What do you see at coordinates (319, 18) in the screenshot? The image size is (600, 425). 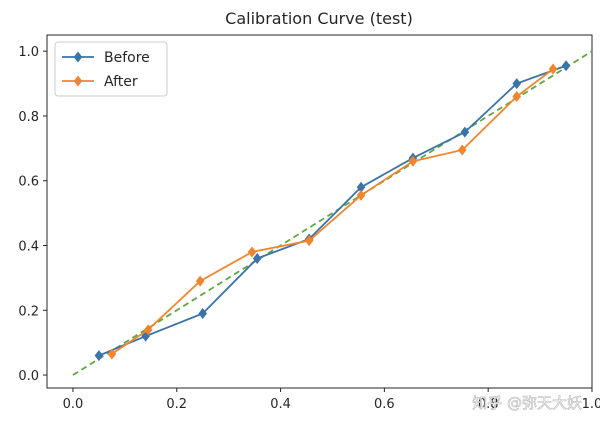 I see `chart-title: Calibration Curve (test)` at bounding box center [319, 18].